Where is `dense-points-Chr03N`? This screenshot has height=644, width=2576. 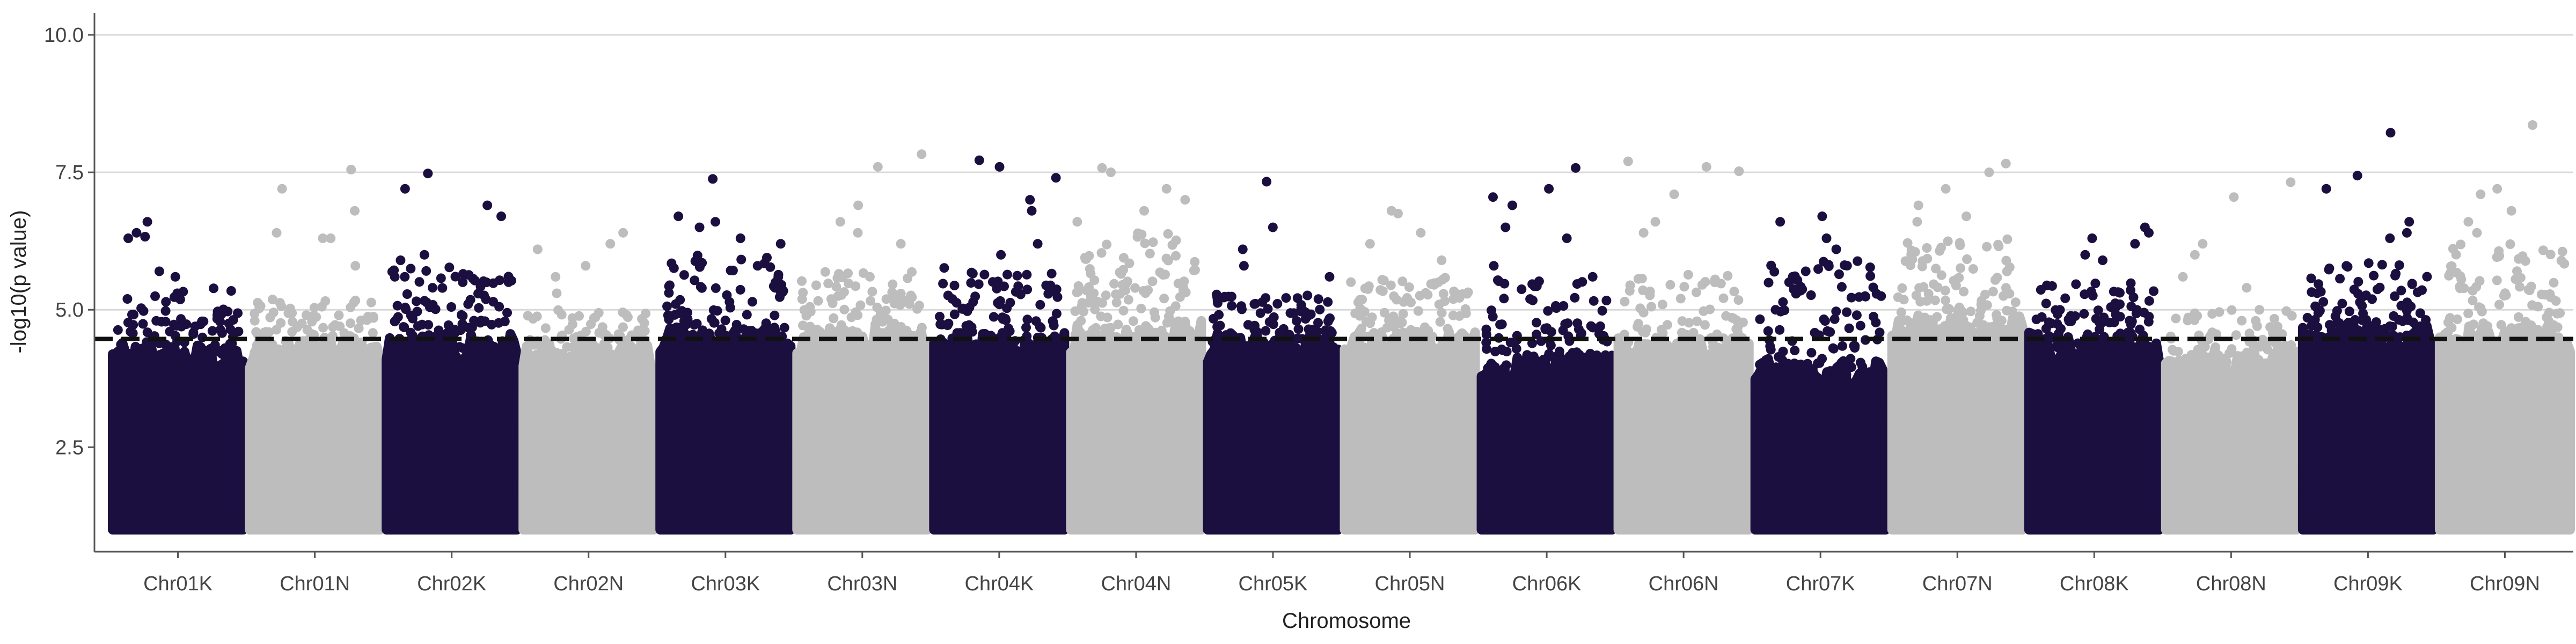 dense-points-Chr03N is located at coordinates (862, 428).